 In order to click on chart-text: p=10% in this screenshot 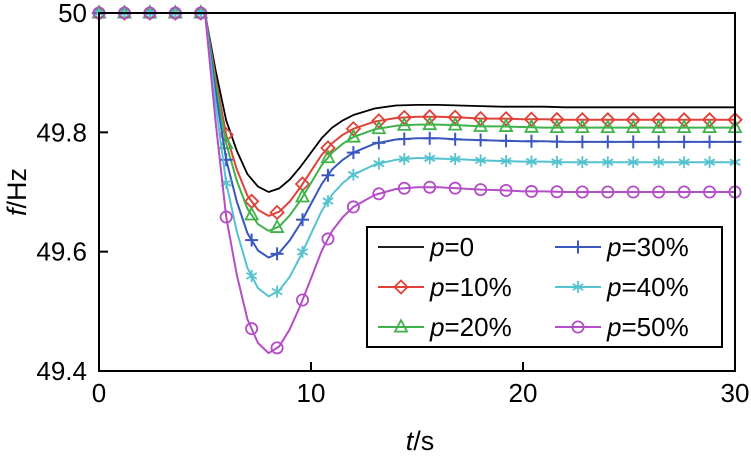, I will do `click(470, 287)`.